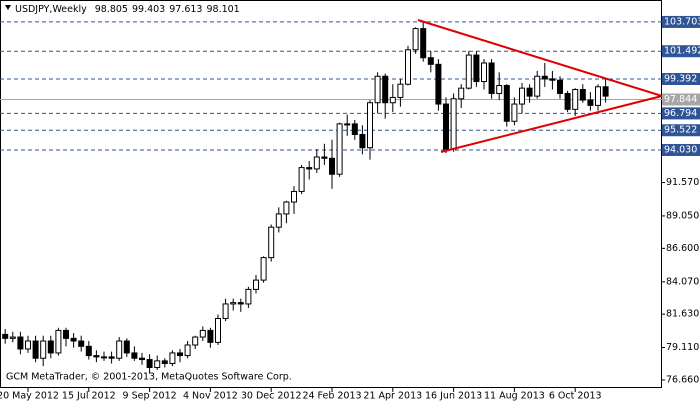 The image size is (700, 402). I want to click on x-tick-label: 11 Aug 2013, so click(514, 396).